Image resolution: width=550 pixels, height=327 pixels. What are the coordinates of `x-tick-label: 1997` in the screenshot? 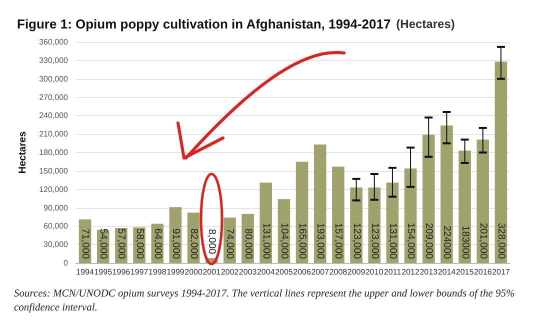 It's located at (139, 272).